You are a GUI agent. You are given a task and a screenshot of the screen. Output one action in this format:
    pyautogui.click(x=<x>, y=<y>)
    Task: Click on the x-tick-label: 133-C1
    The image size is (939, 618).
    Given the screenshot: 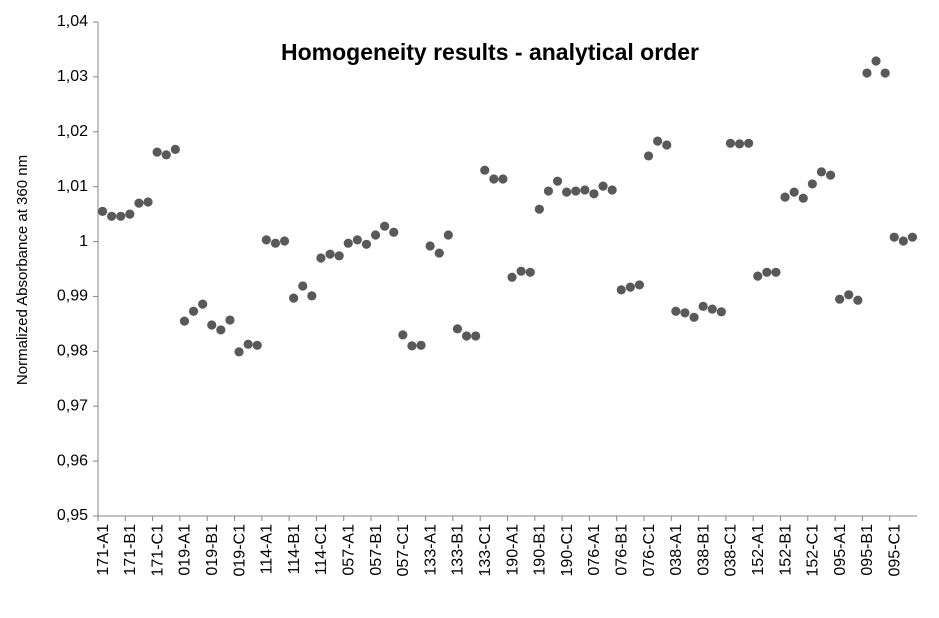 What is the action you would take?
    pyautogui.click(x=485, y=550)
    